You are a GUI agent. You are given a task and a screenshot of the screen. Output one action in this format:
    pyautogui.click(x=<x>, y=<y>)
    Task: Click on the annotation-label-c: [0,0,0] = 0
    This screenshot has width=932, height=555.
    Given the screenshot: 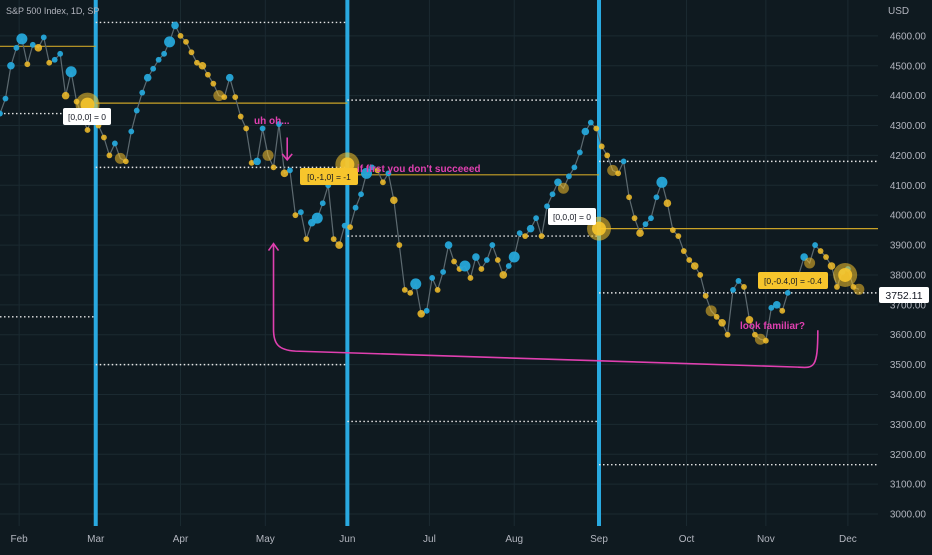 What is the action you would take?
    pyautogui.click(x=572, y=216)
    